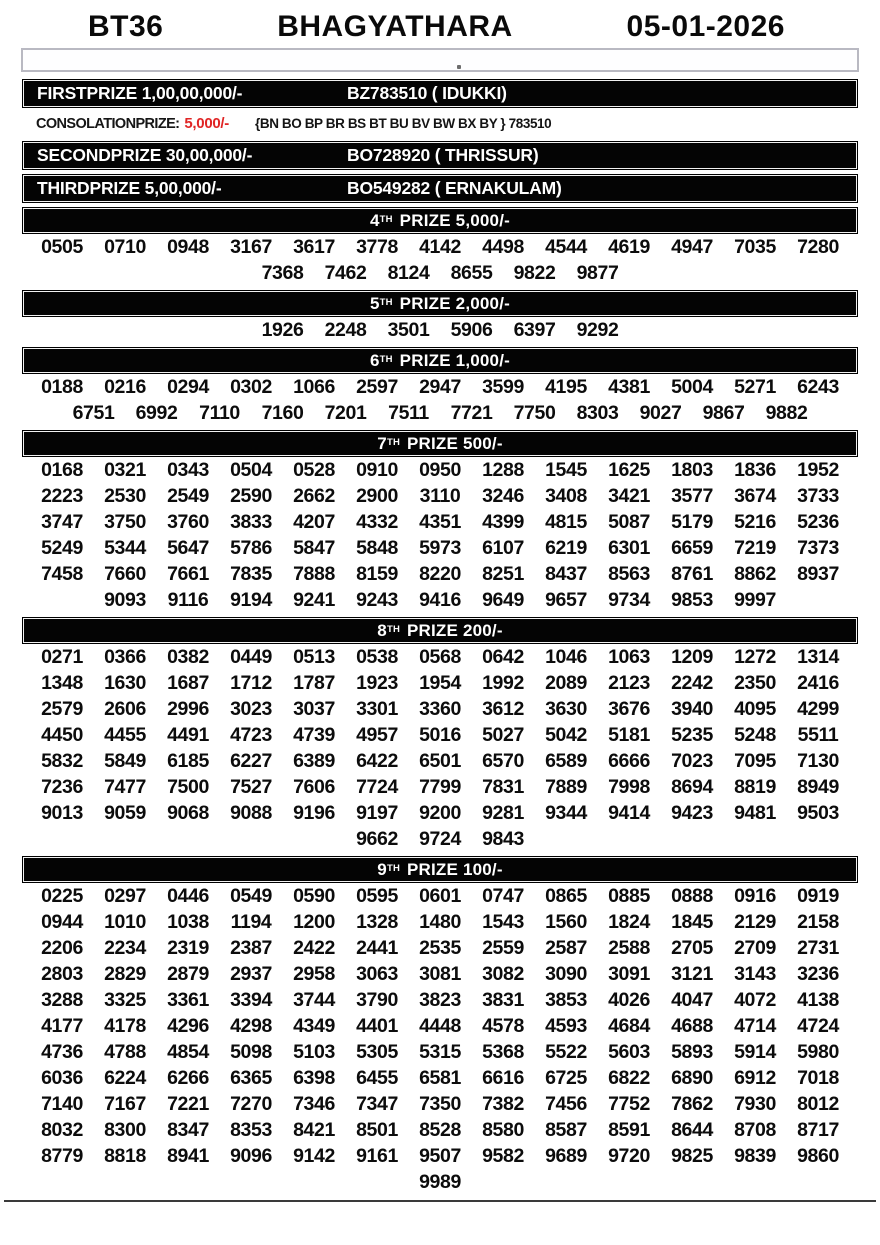 The height and width of the screenshot is (1245, 880). What do you see at coordinates (251, 734) in the screenshot?
I see `winning-number: 4723` at bounding box center [251, 734].